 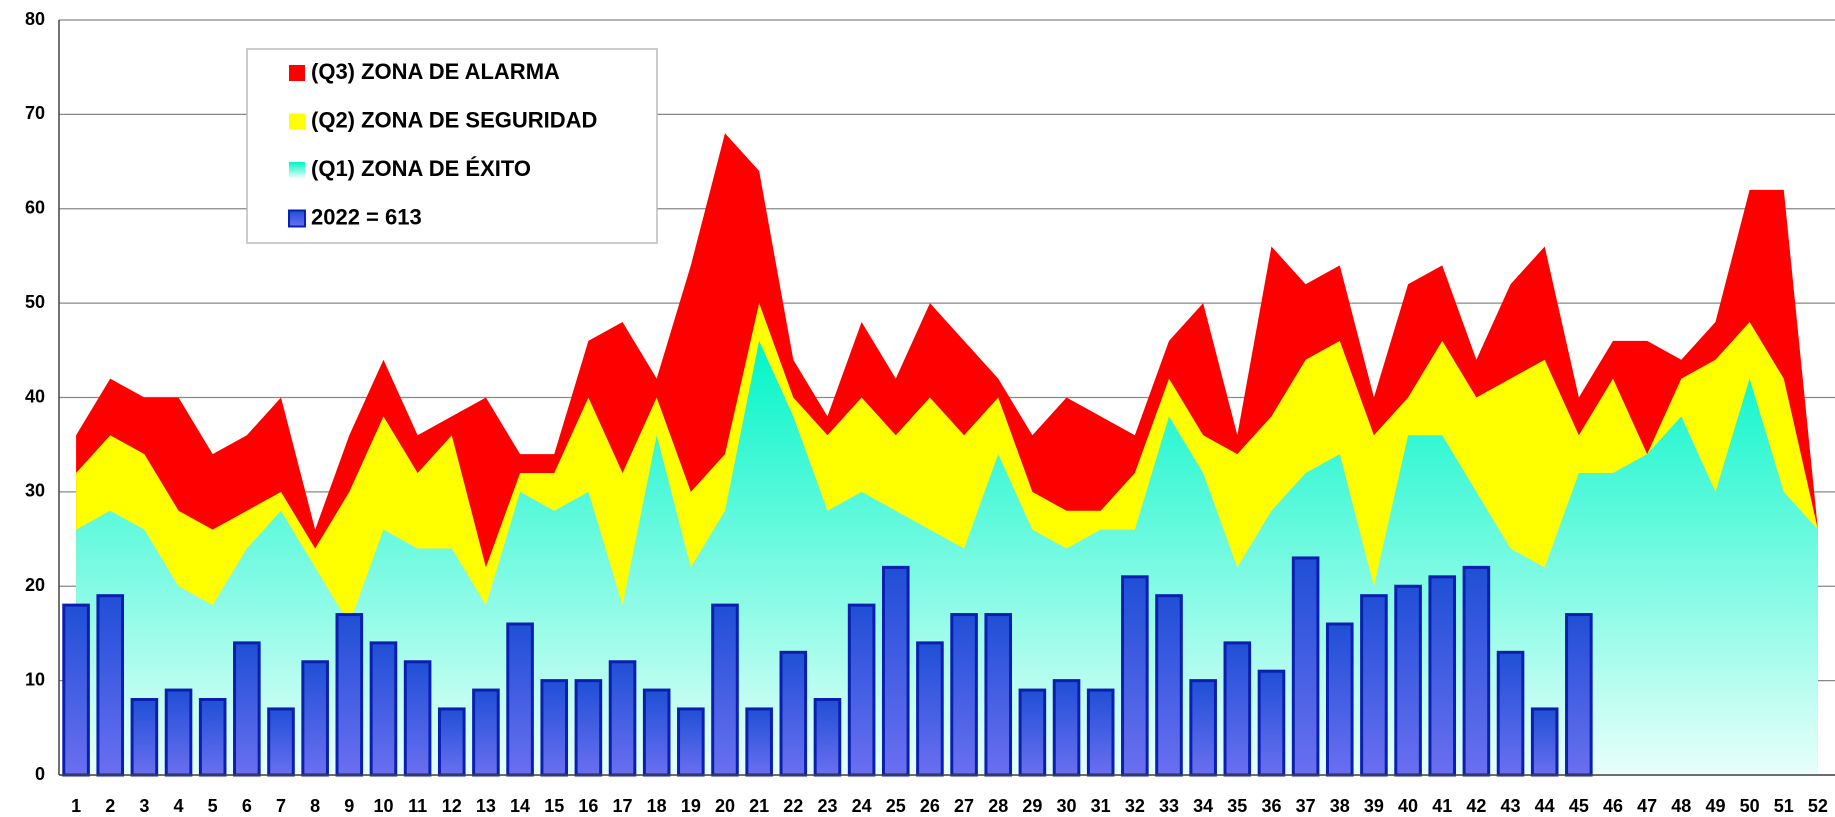 I want to click on y-tick-label: 30, so click(x=35, y=491).